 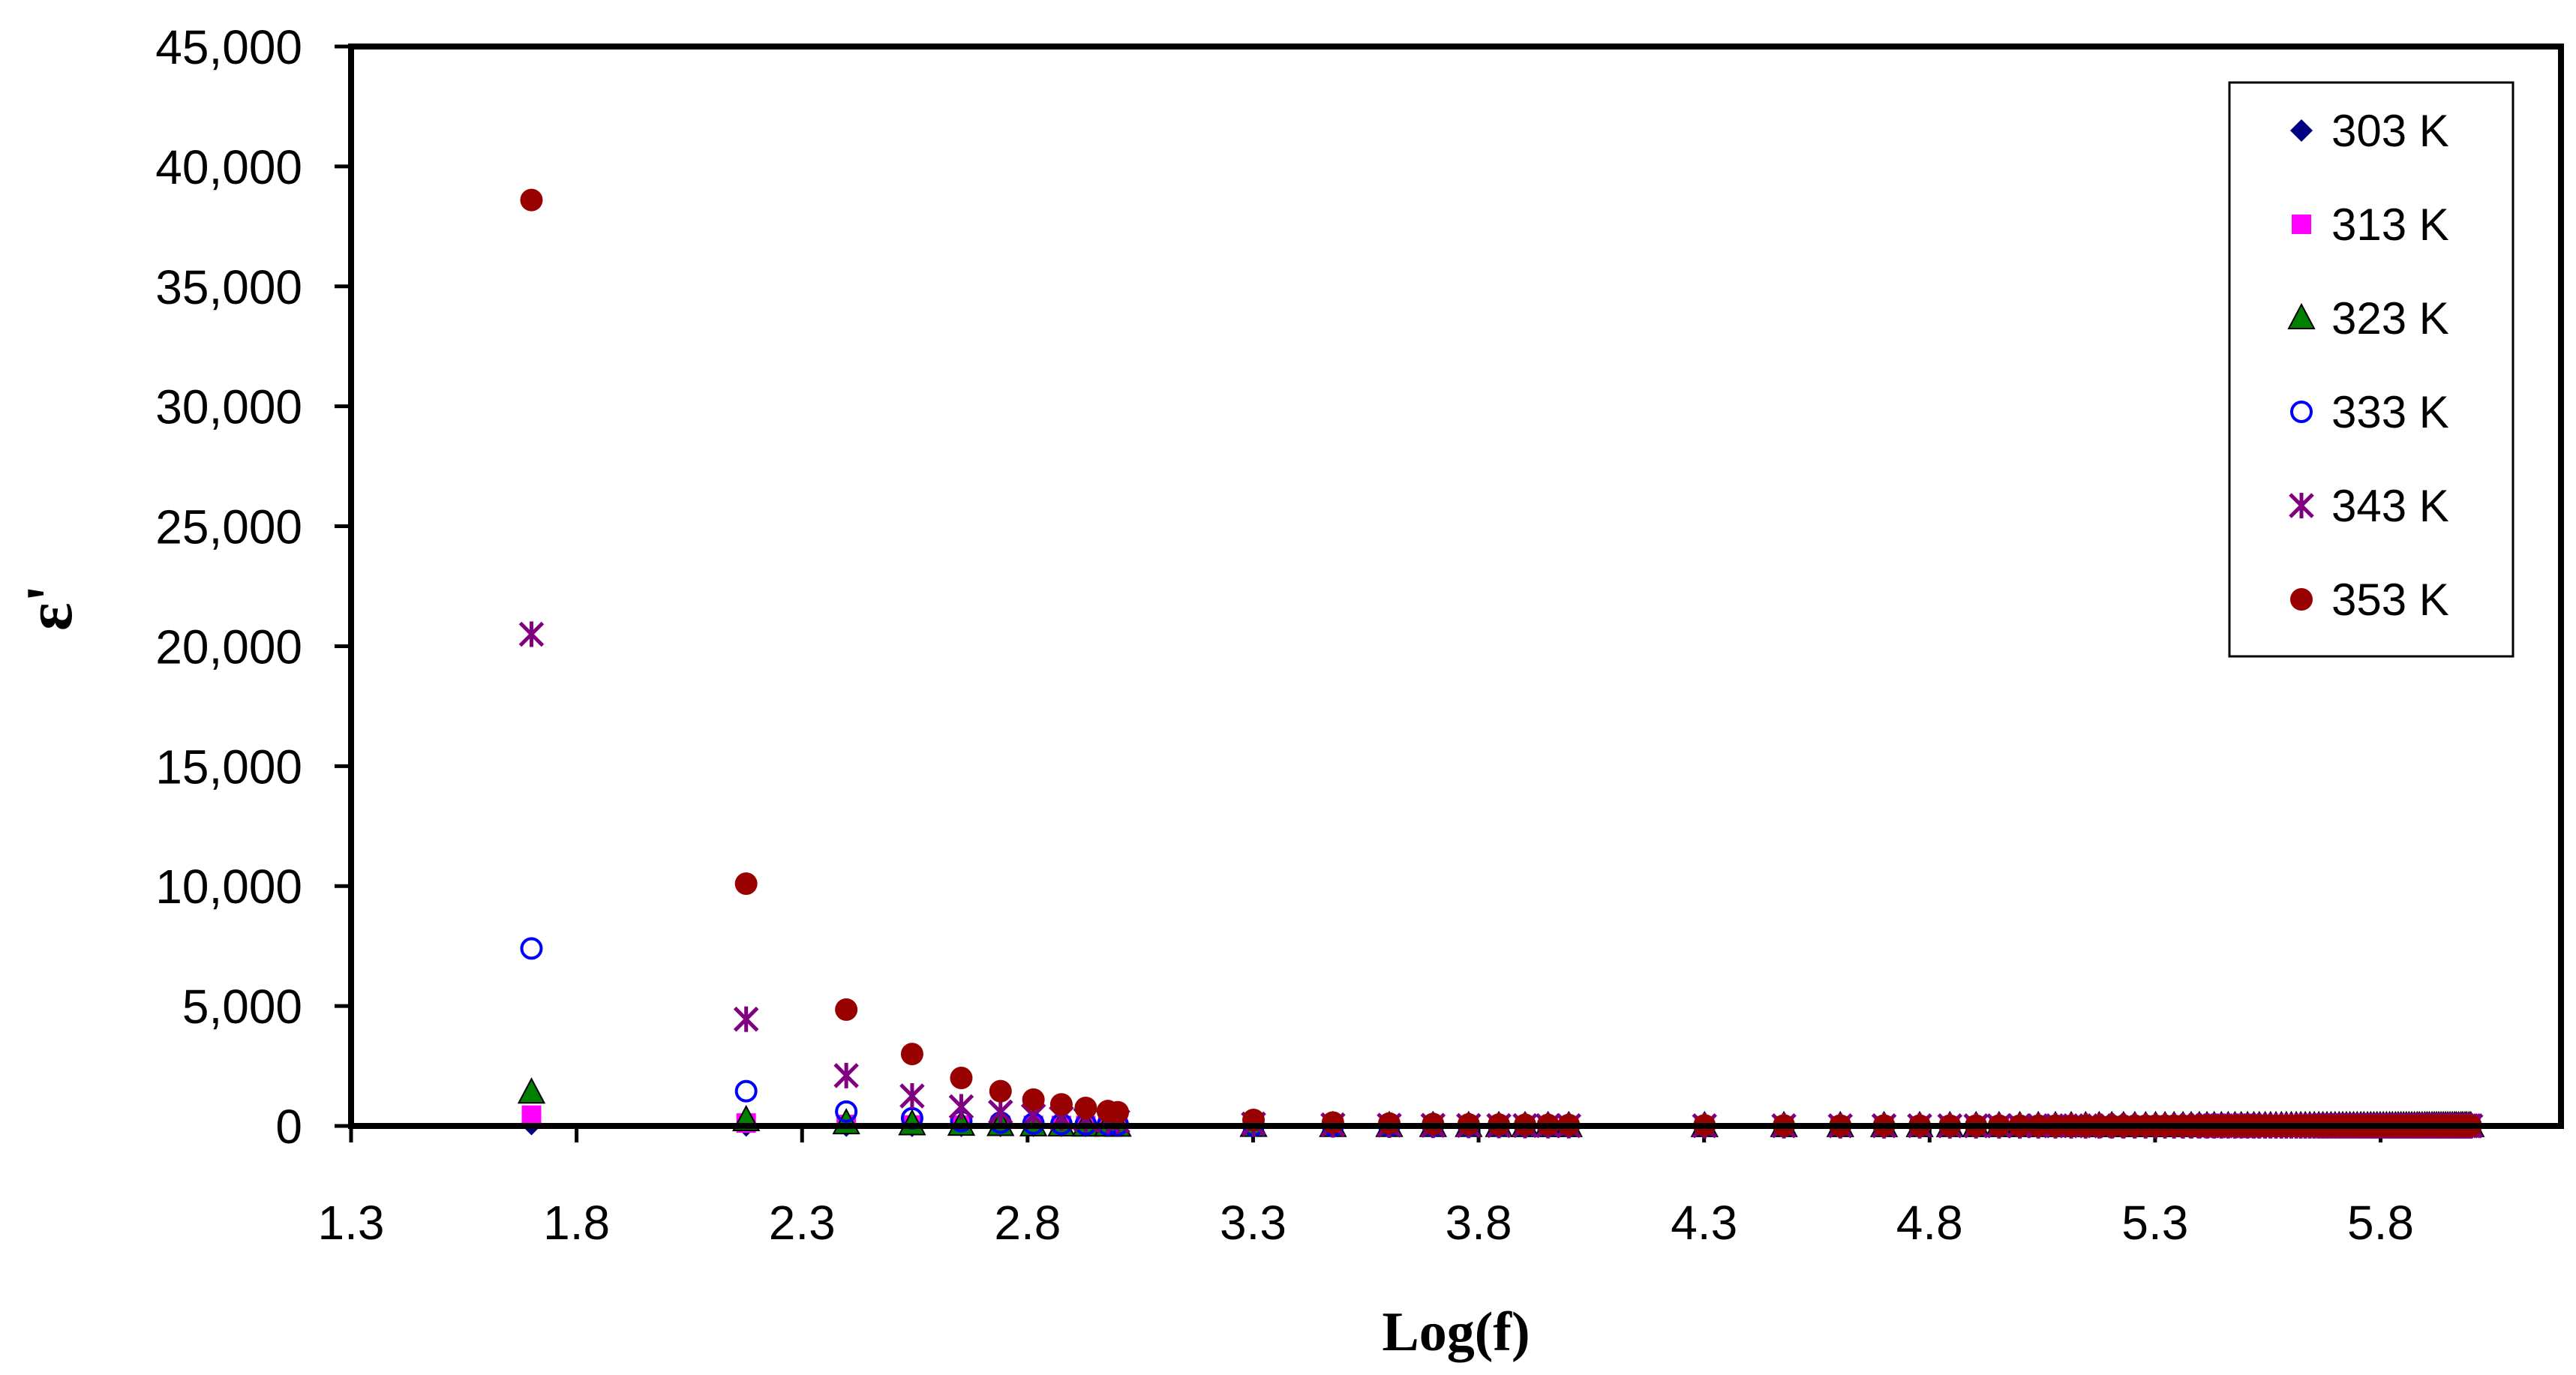 What do you see at coordinates (50, 607) in the screenshot?
I see `y-axis-label: ε'` at bounding box center [50, 607].